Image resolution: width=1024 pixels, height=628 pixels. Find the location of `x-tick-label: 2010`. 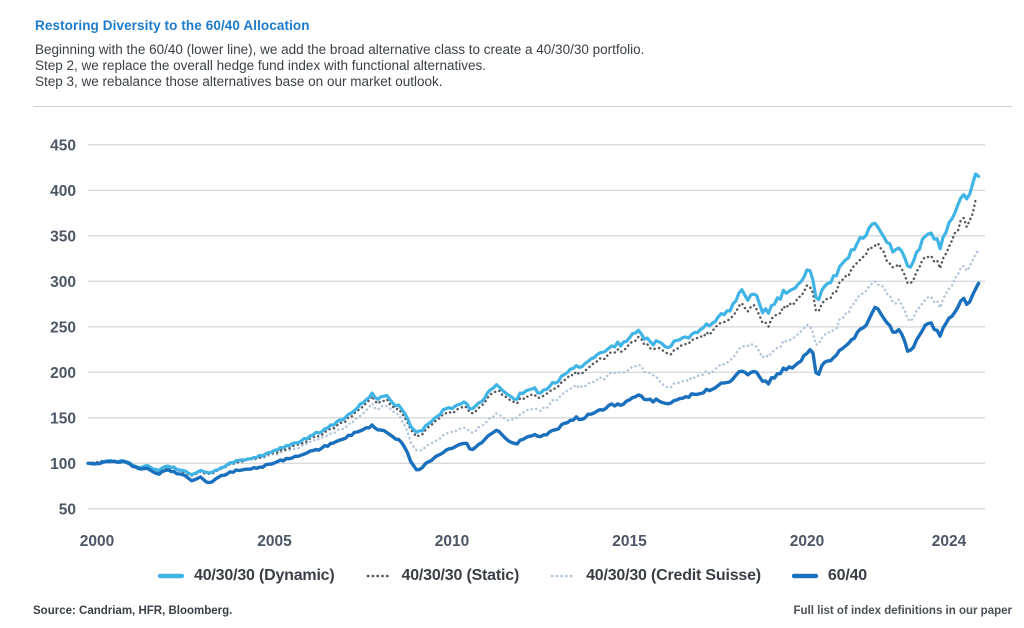

x-tick-label: 2010 is located at coordinates (452, 541).